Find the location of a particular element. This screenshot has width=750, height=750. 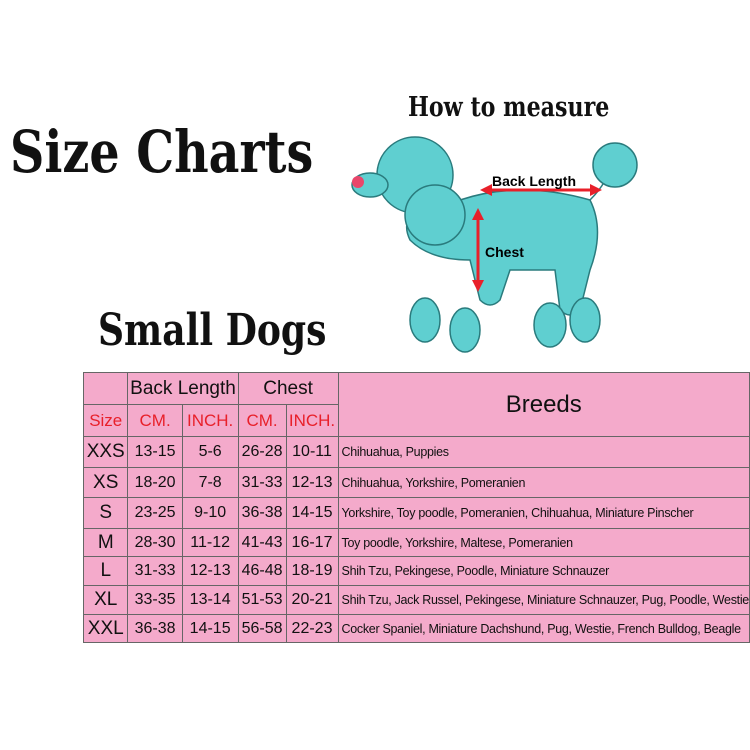

chest-cm-cell: 46-48 is located at coordinates (262, 571).